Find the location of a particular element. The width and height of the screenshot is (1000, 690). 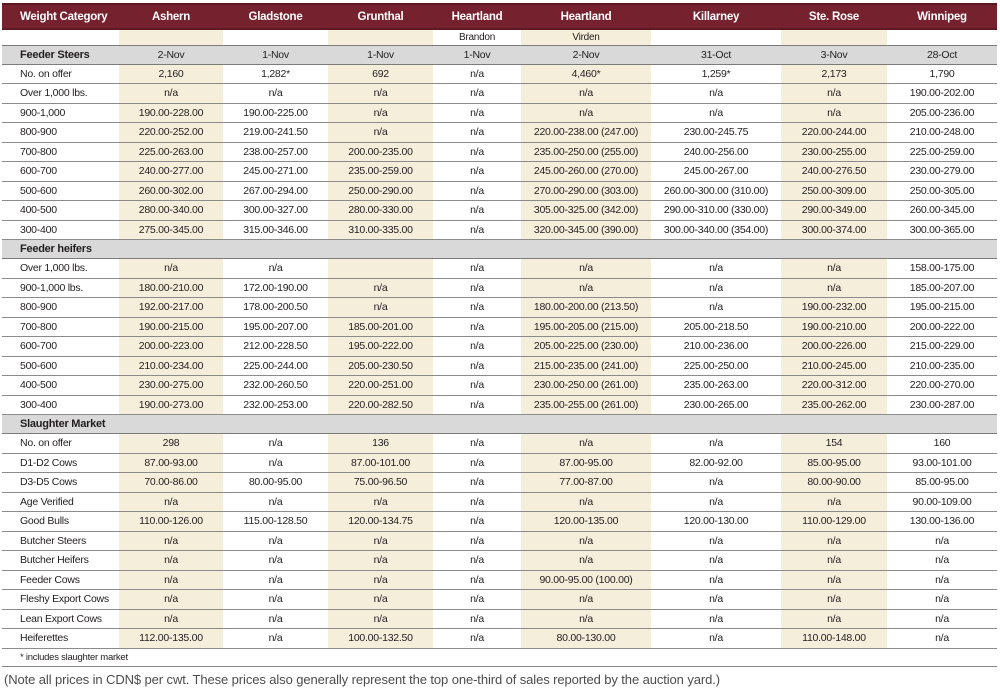

price-cell: 185.00-207.00 is located at coordinates (942, 288).